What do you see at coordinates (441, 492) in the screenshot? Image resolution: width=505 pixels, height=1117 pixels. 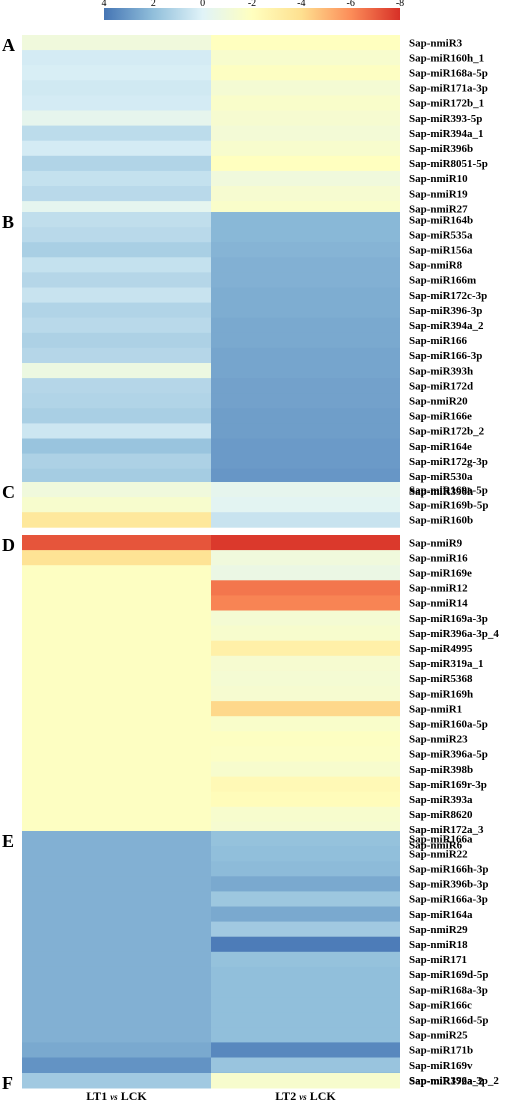 I see `row-label: Sap-miR396h` at bounding box center [441, 492].